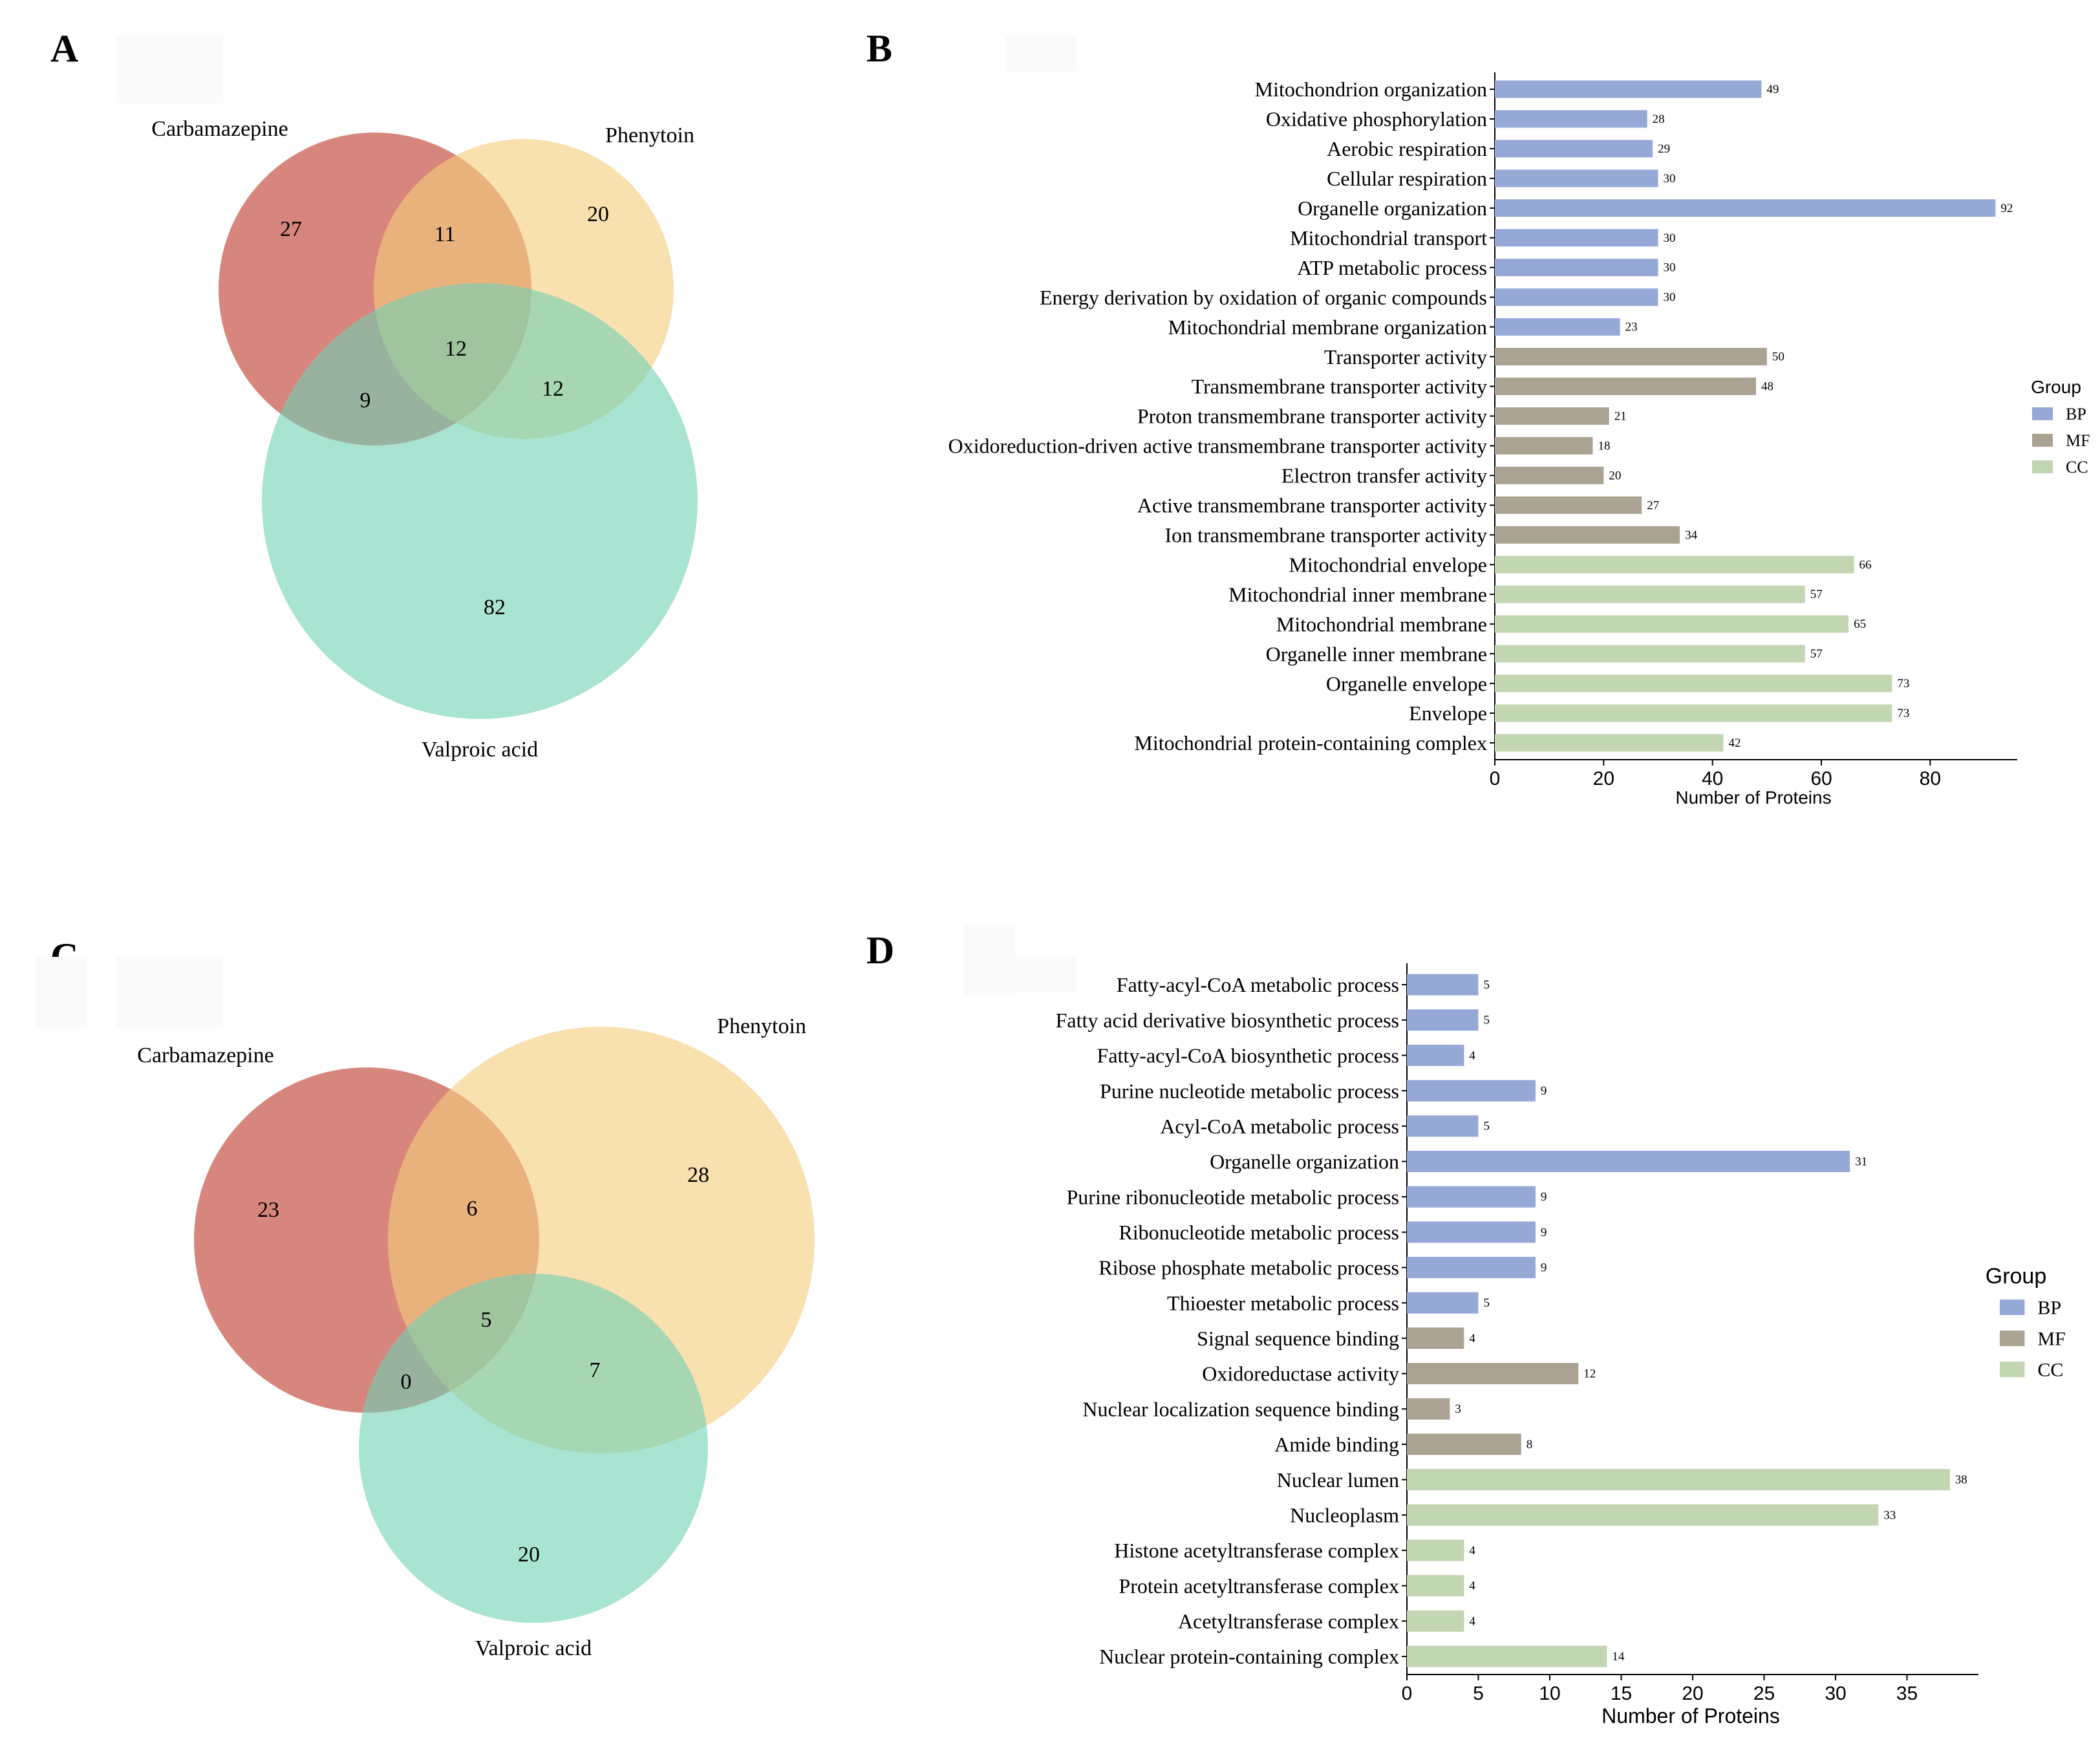 Image resolution: width=2100 pixels, height=1745 pixels. Describe the element at coordinates (1889, 1515) in the screenshot. I see `chart-d-value-label: 33` at that location.